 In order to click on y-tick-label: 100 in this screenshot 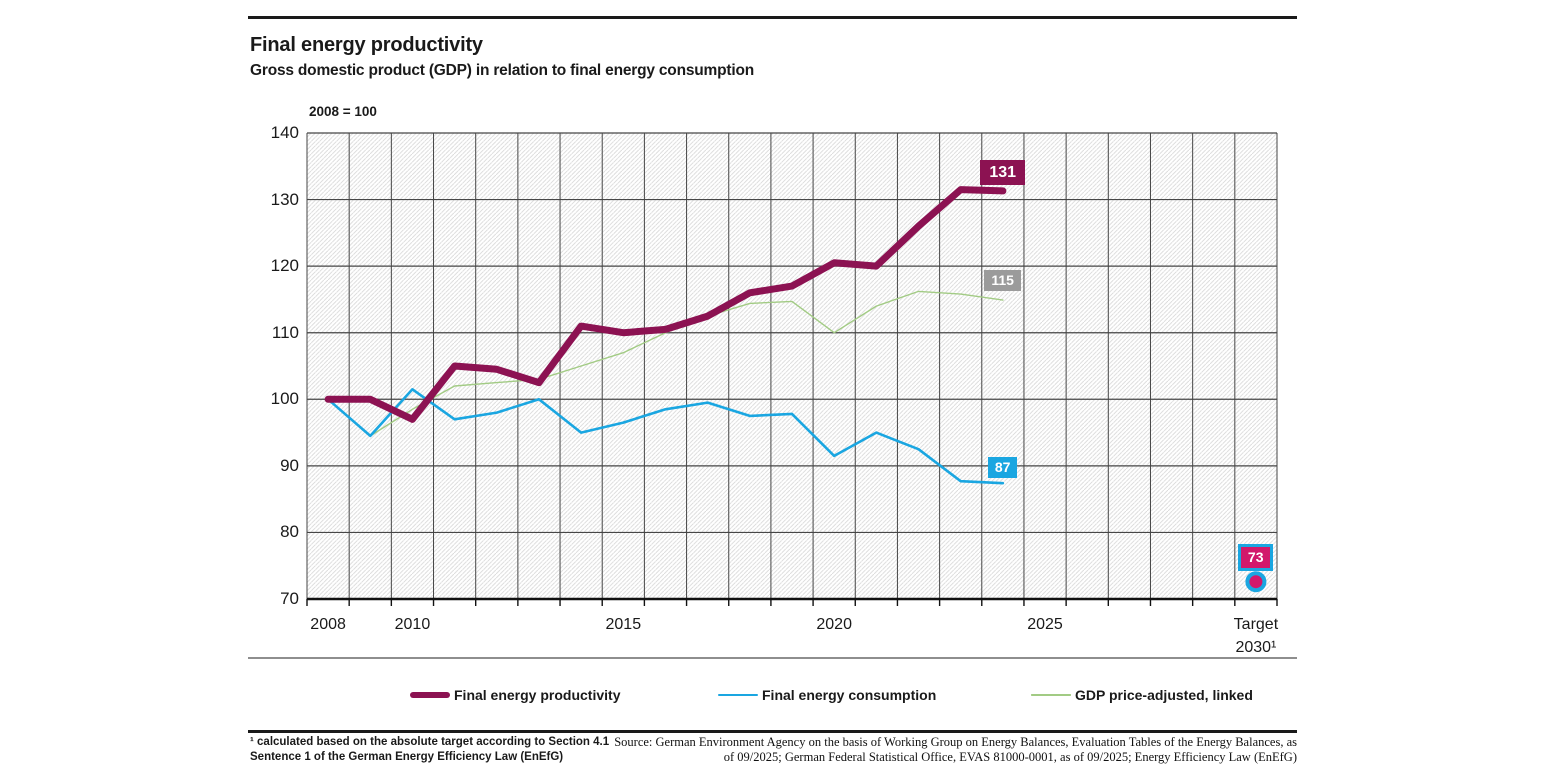, I will do `click(284, 399)`.